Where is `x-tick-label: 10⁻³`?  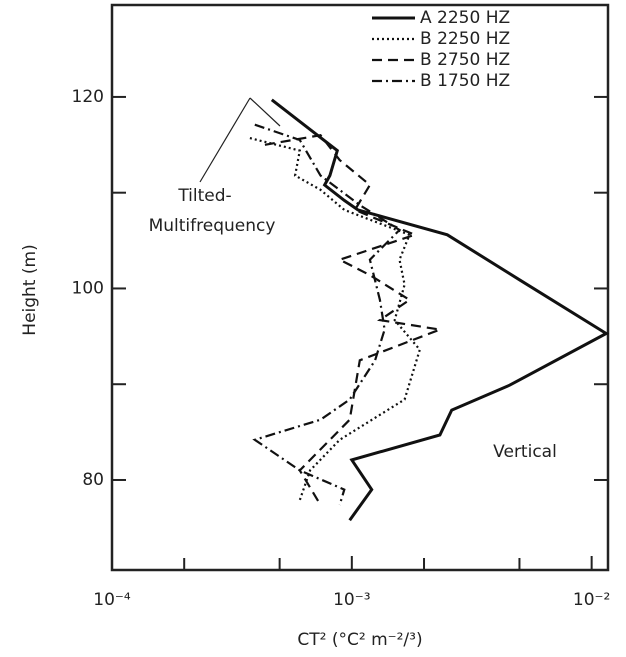 x-tick-label: 10⁻³ is located at coordinates (351, 600).